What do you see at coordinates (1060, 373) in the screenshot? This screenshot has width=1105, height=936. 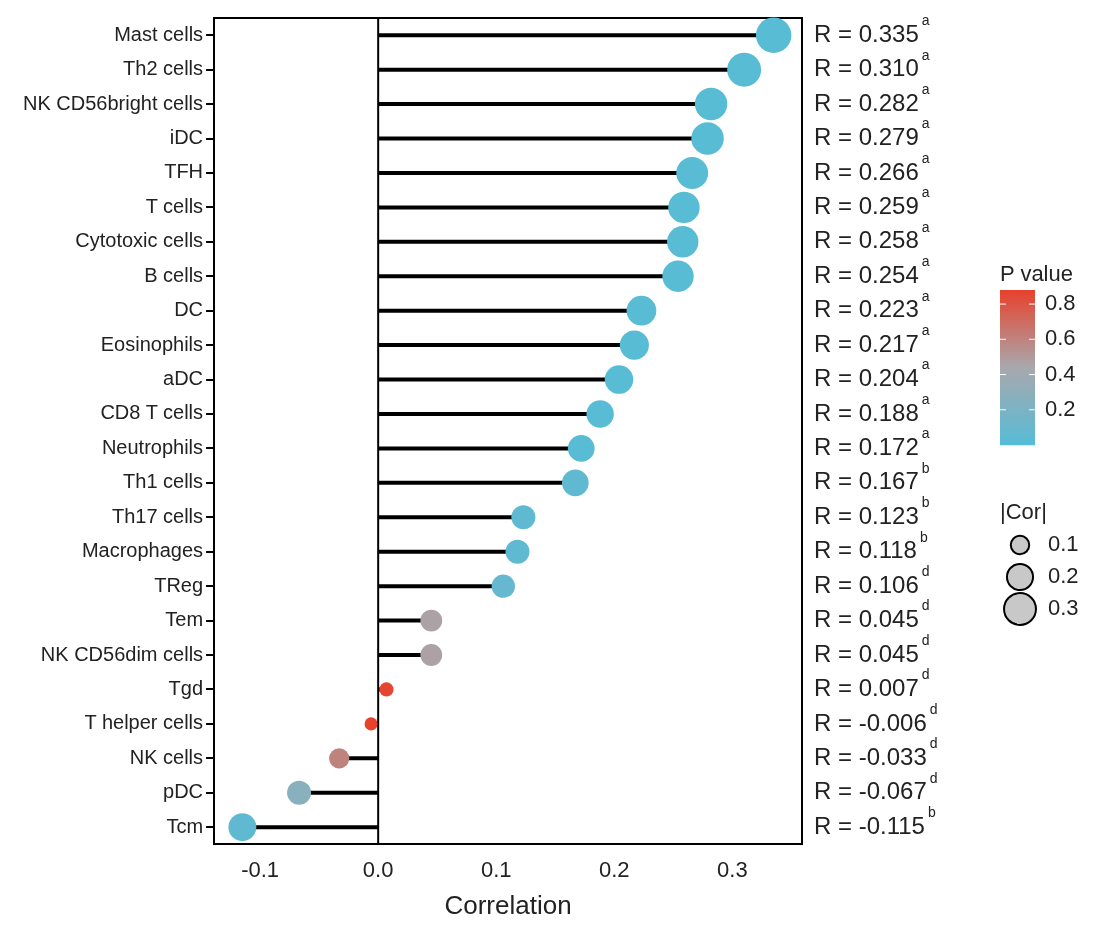 I see `color-bar-label: 0.4` at bounding box center [1060, 373].